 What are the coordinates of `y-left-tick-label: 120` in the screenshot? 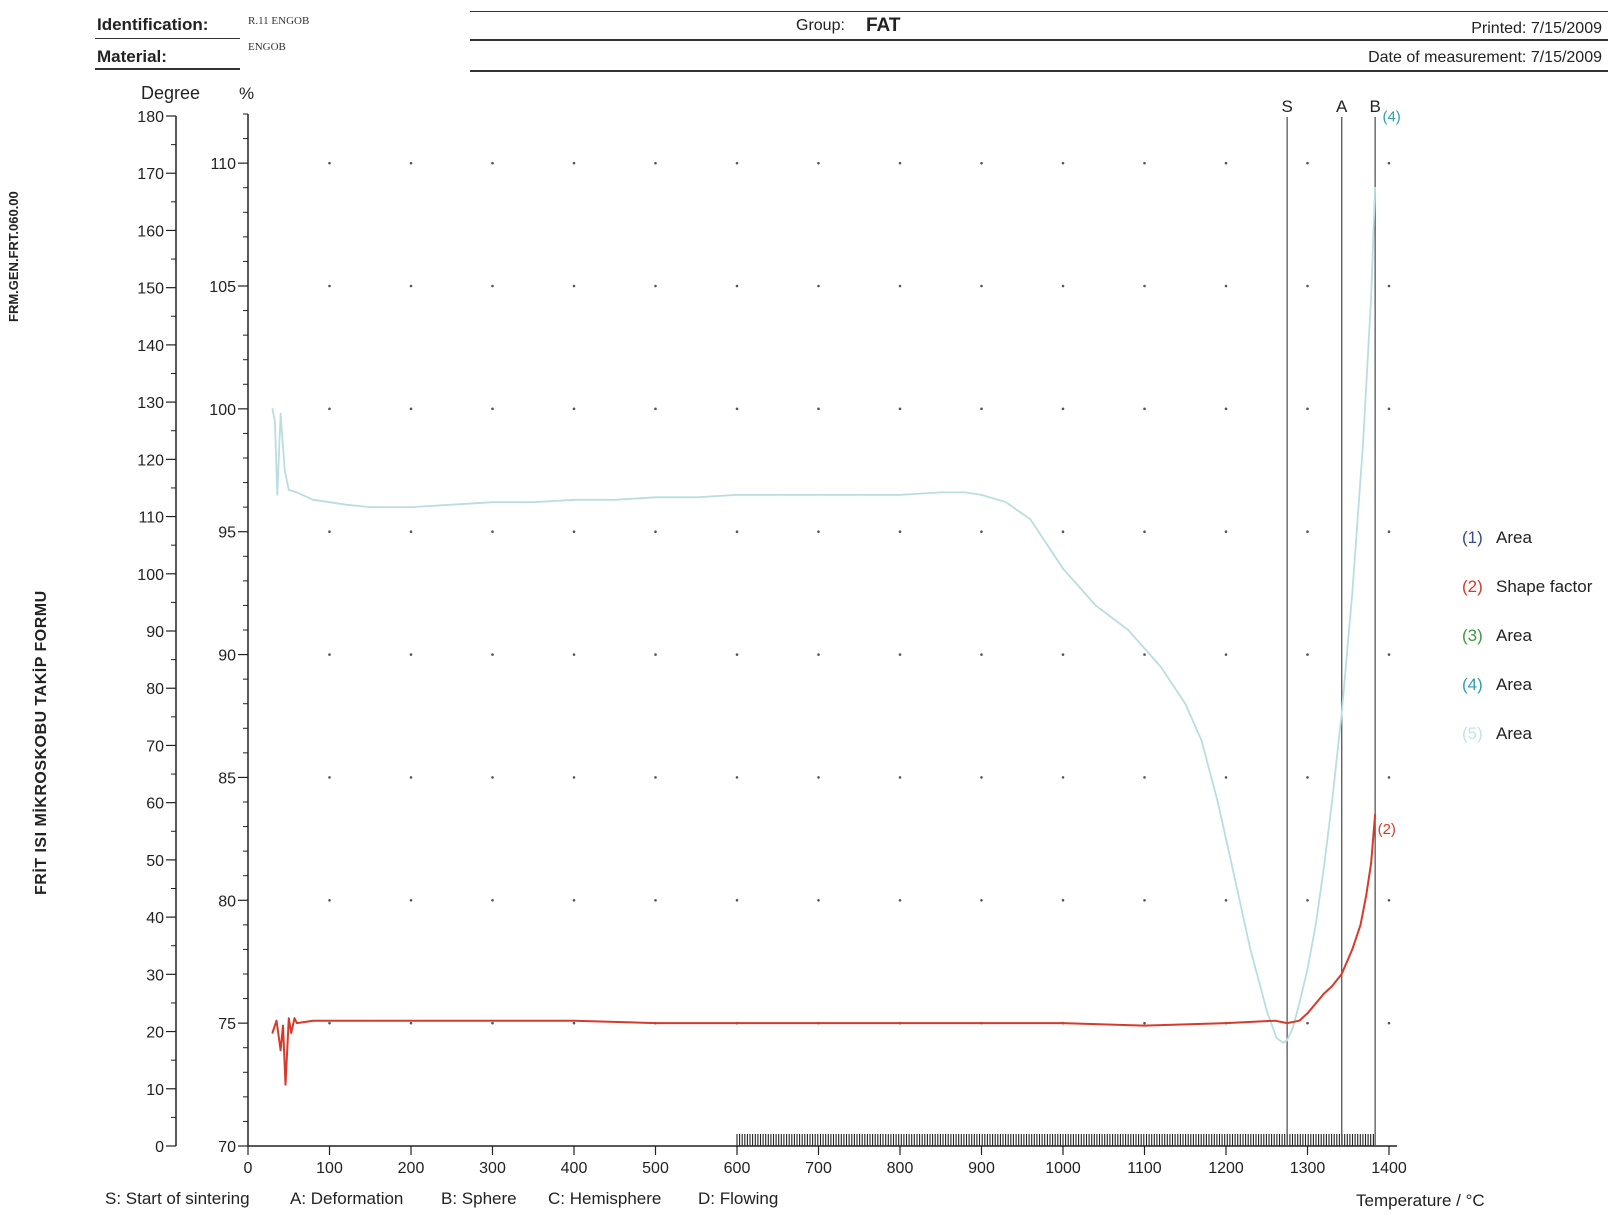 It's located at (150, 460).